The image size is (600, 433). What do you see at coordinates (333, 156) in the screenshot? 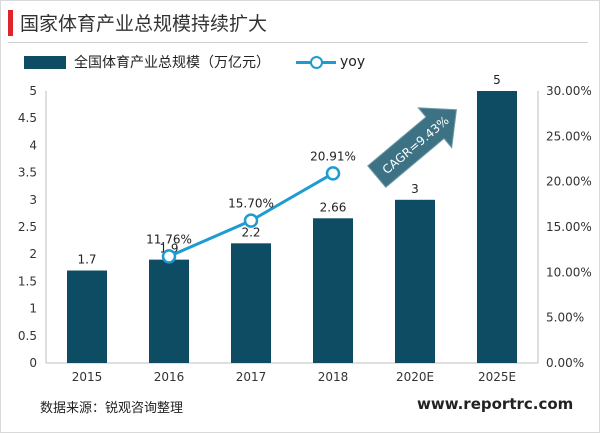
I see `yoy-value-label: 20.91%` at bounding box center [333, 156].